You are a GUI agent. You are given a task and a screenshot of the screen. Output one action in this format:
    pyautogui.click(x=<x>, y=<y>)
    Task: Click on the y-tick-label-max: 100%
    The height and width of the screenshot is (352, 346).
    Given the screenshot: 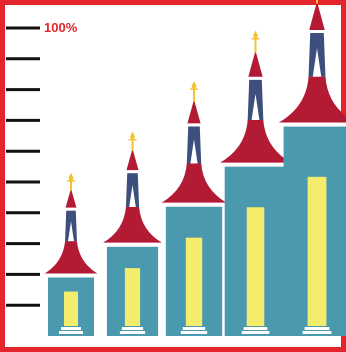 What is the action you would take?
    pyautogui.click(x=61, y=27)
    